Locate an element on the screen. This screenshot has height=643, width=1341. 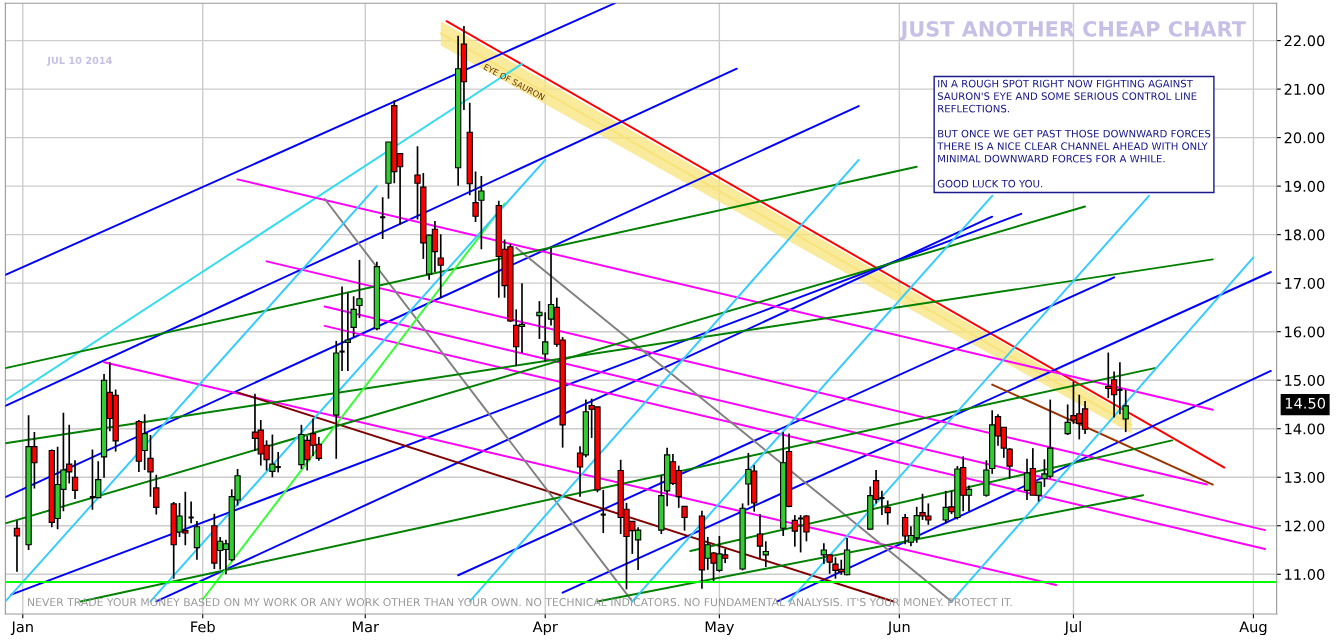
text: IN A ROUGH SPOT RIGHT NOW FIGHTING AGAINST SAURON'S EYE AND SOME SERIOUS CONTROL LINE REFLECTIONS. BUT ONCE WE GET PAST THOSE DOWNWARD FORCES THERE IS A NICE CLEAR CHANNEL AHEAD WITH ONLY MINIMAL DOWNWARD FORCES FOR A WHILE. GOOD LUCK TO YOU. is located at coordinates (1074, 133).